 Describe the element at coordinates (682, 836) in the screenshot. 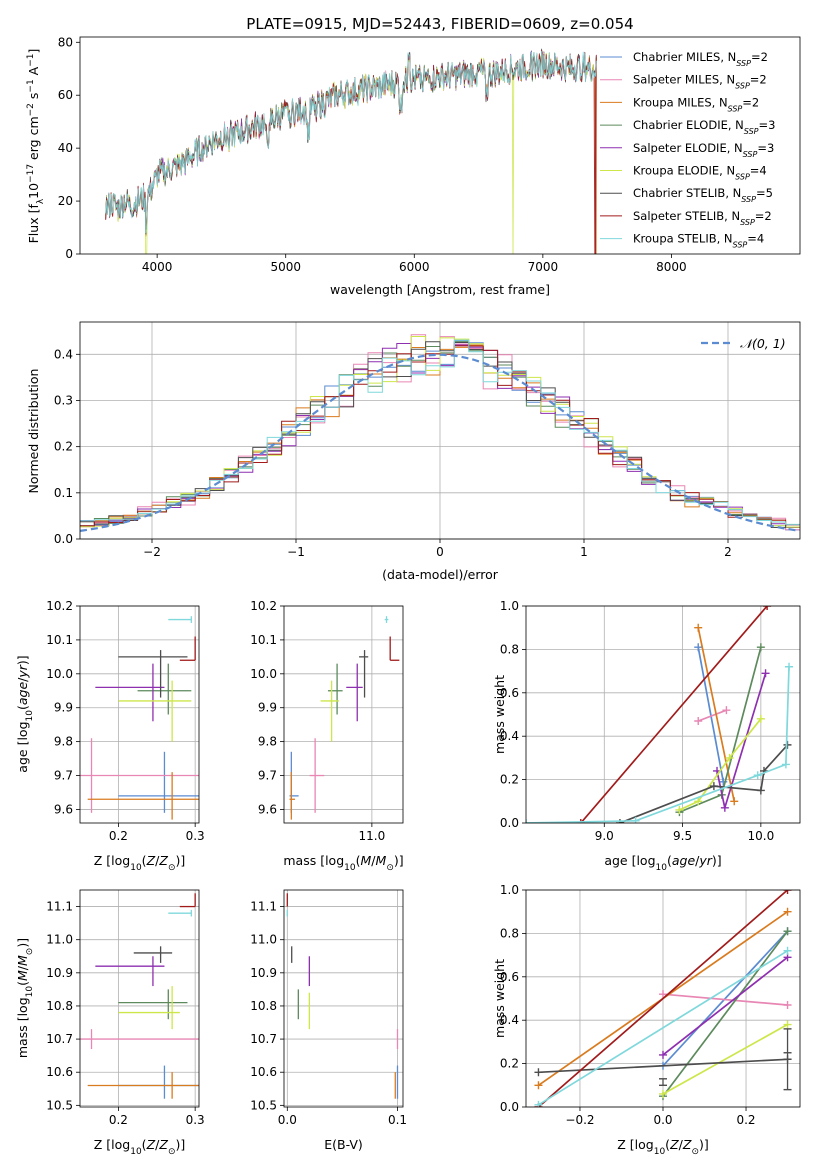

I see `x-tick-label: 9.5` at that location.